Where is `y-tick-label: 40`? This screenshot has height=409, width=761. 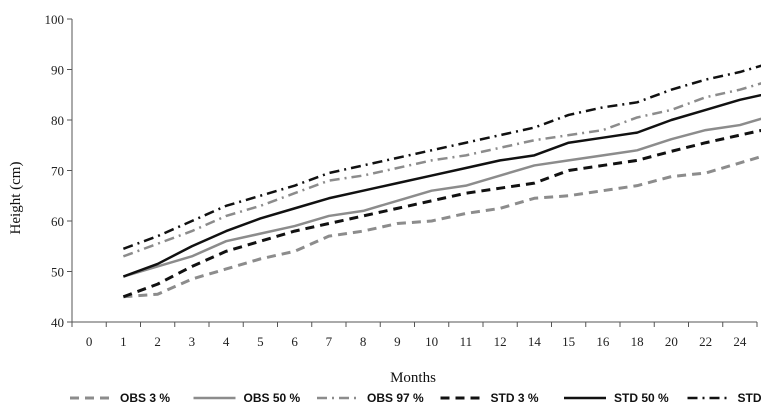
y-tick-label: 40 is located at coordinates (57, 322).